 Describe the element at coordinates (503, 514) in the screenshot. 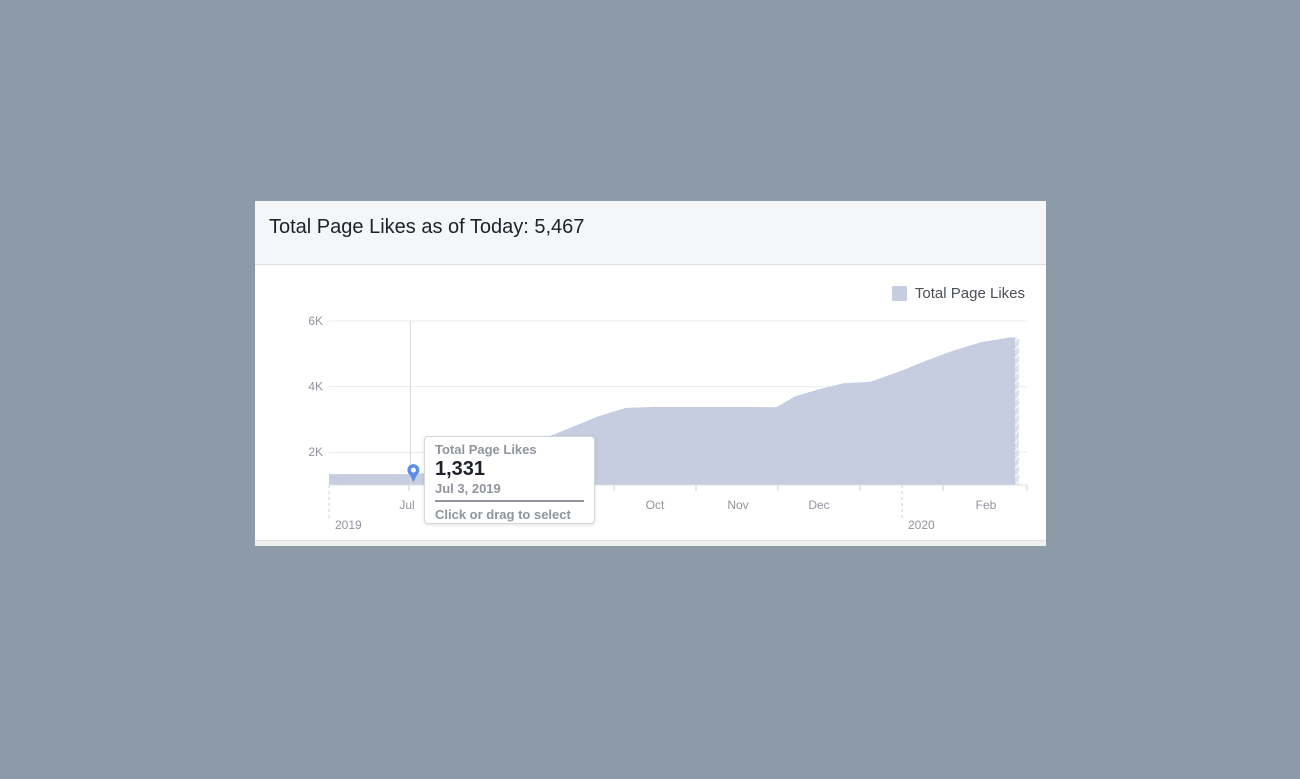

I see `tooltip-hint: Click or drag to select` at that location.